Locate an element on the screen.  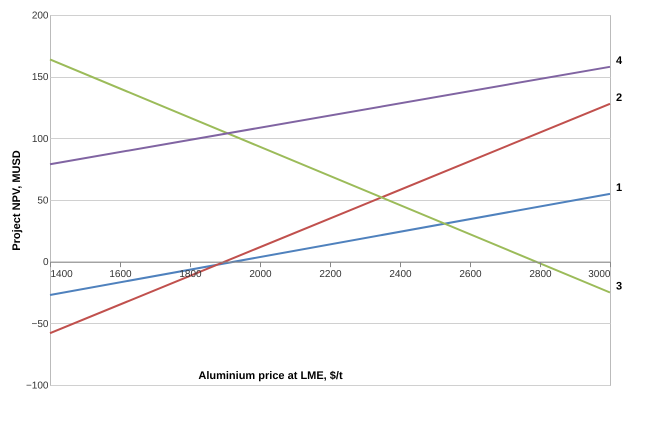
x-tick-label: 2000 is located at coordinates (260, 274).